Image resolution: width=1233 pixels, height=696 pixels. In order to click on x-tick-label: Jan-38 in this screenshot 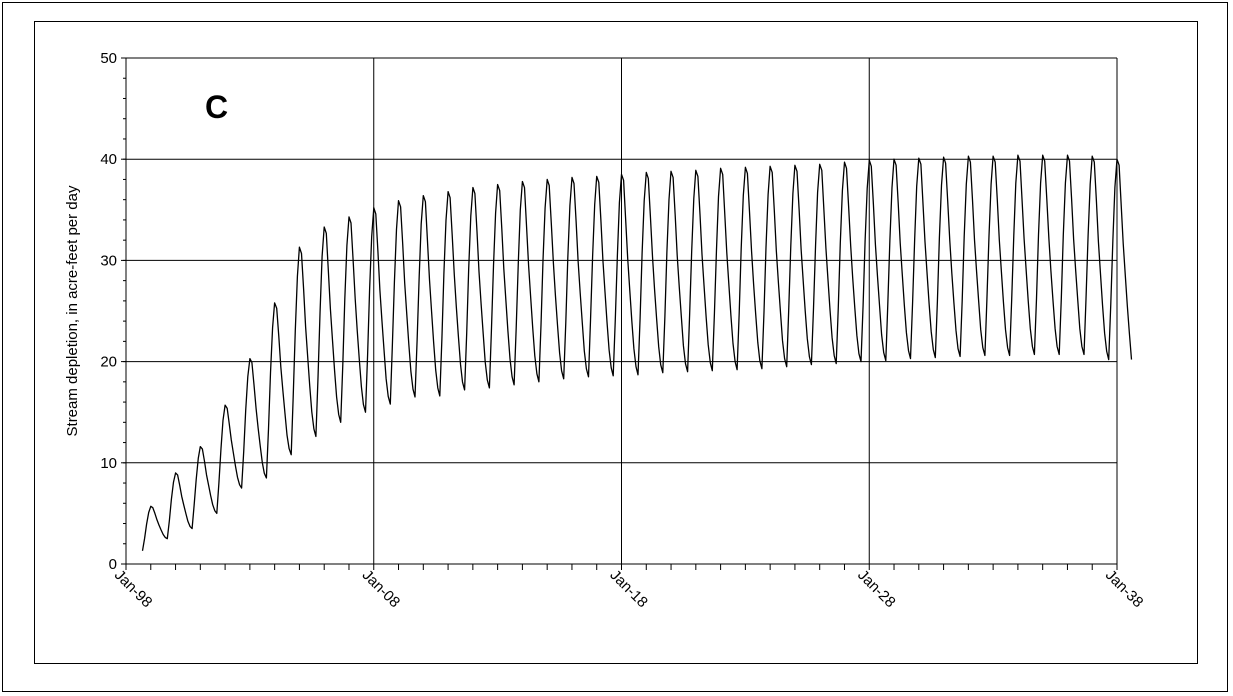, I will do `click(1124, 589)`.